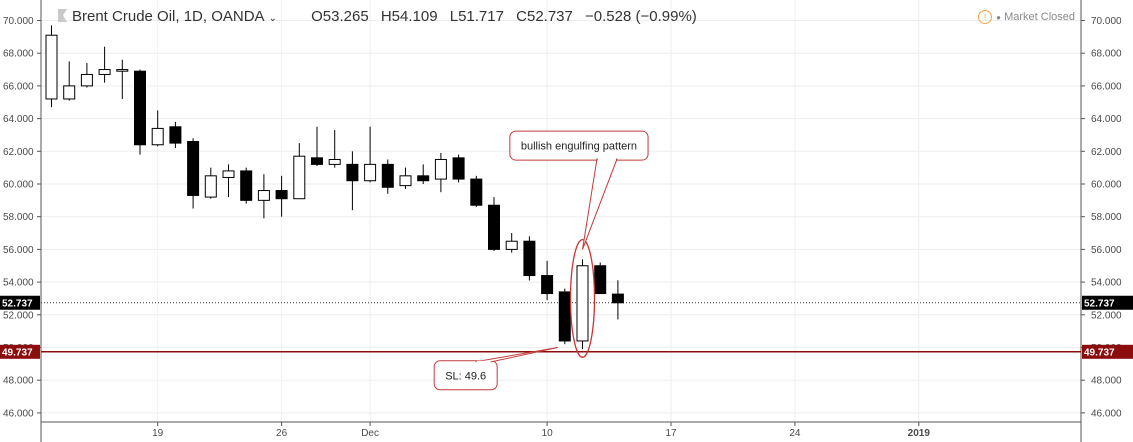 This screenshot has width=1133, height=442. Describe the element at coordinates (985, 17) in the screenshot. I see `alert-icon: !` at that location.